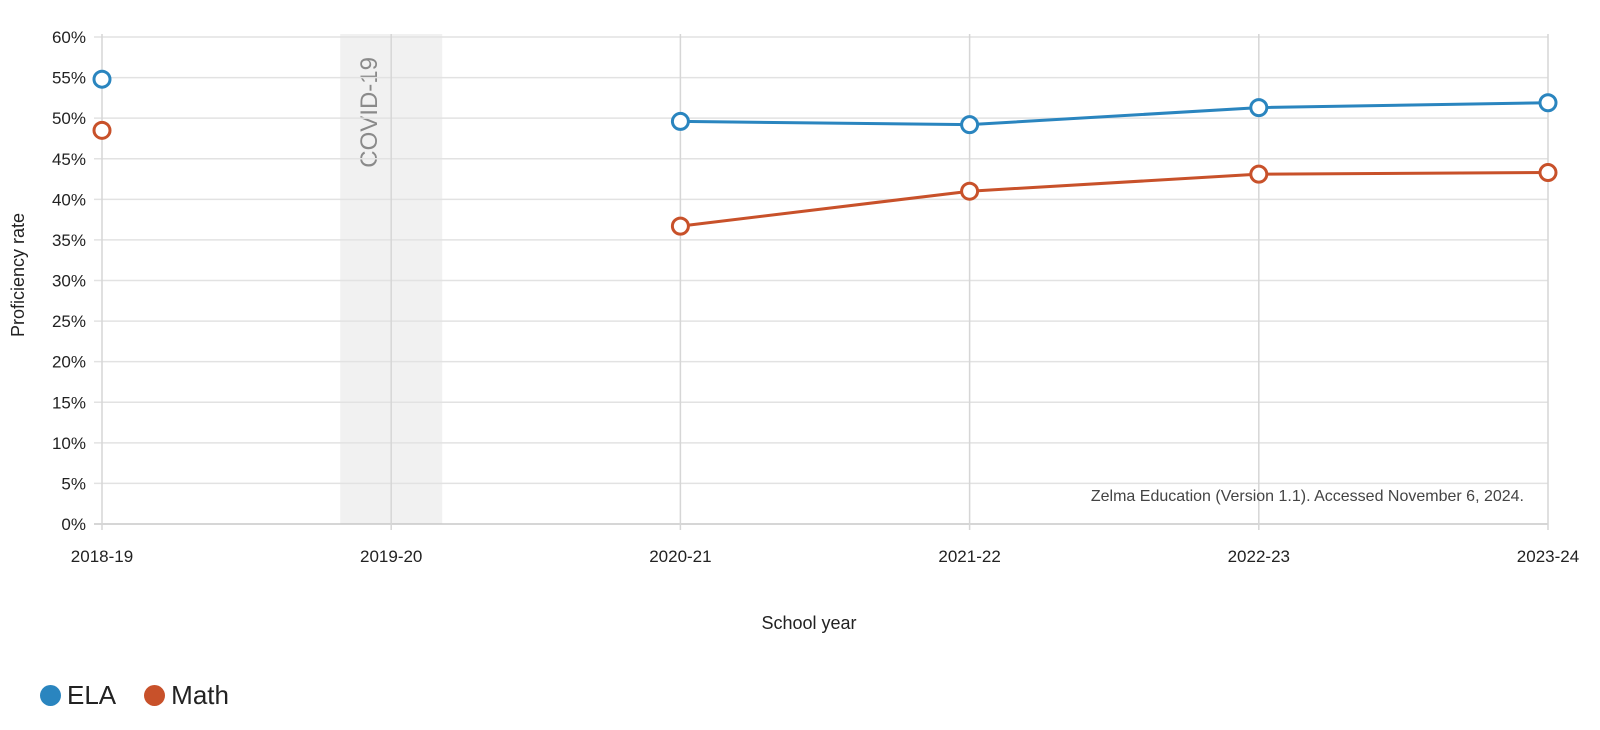 Image resolution: width=1600 pixels, height=730 pixels. I want to click on y-tick-label: 25%, so click(69, 321).